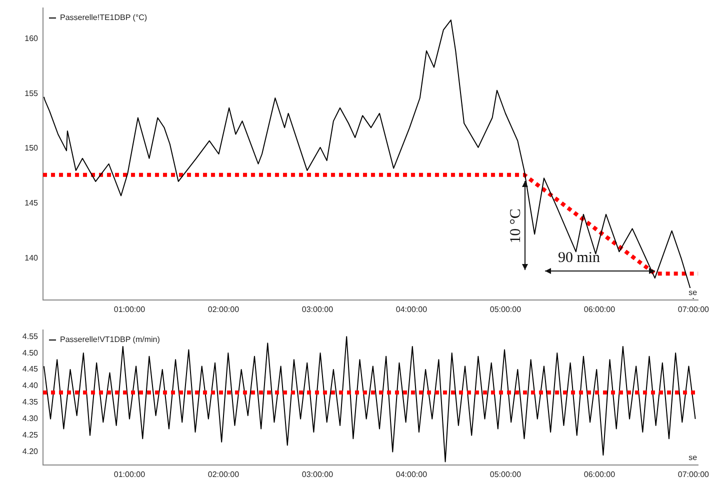  I want to click on y-tick-label: 145, so click(31, 203).